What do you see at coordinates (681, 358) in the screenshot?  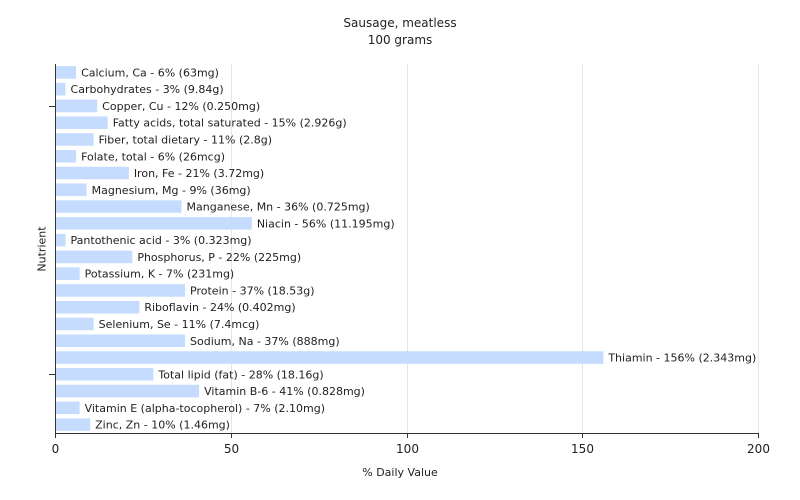 I see `bar-label: Thiamin - 156% (2.343mg)` at bounding box center [681, 358].